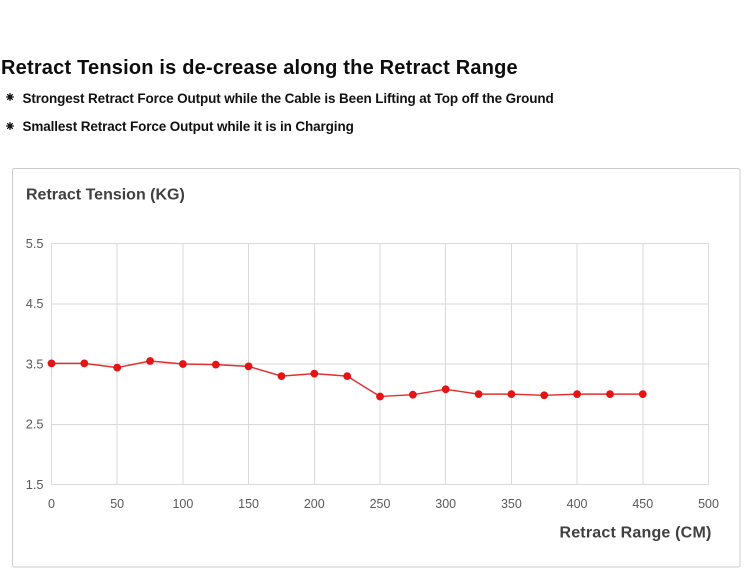  Describe the element at coordinates (577, 504) in the screenshot. I see `svg-text: 400` at that location.